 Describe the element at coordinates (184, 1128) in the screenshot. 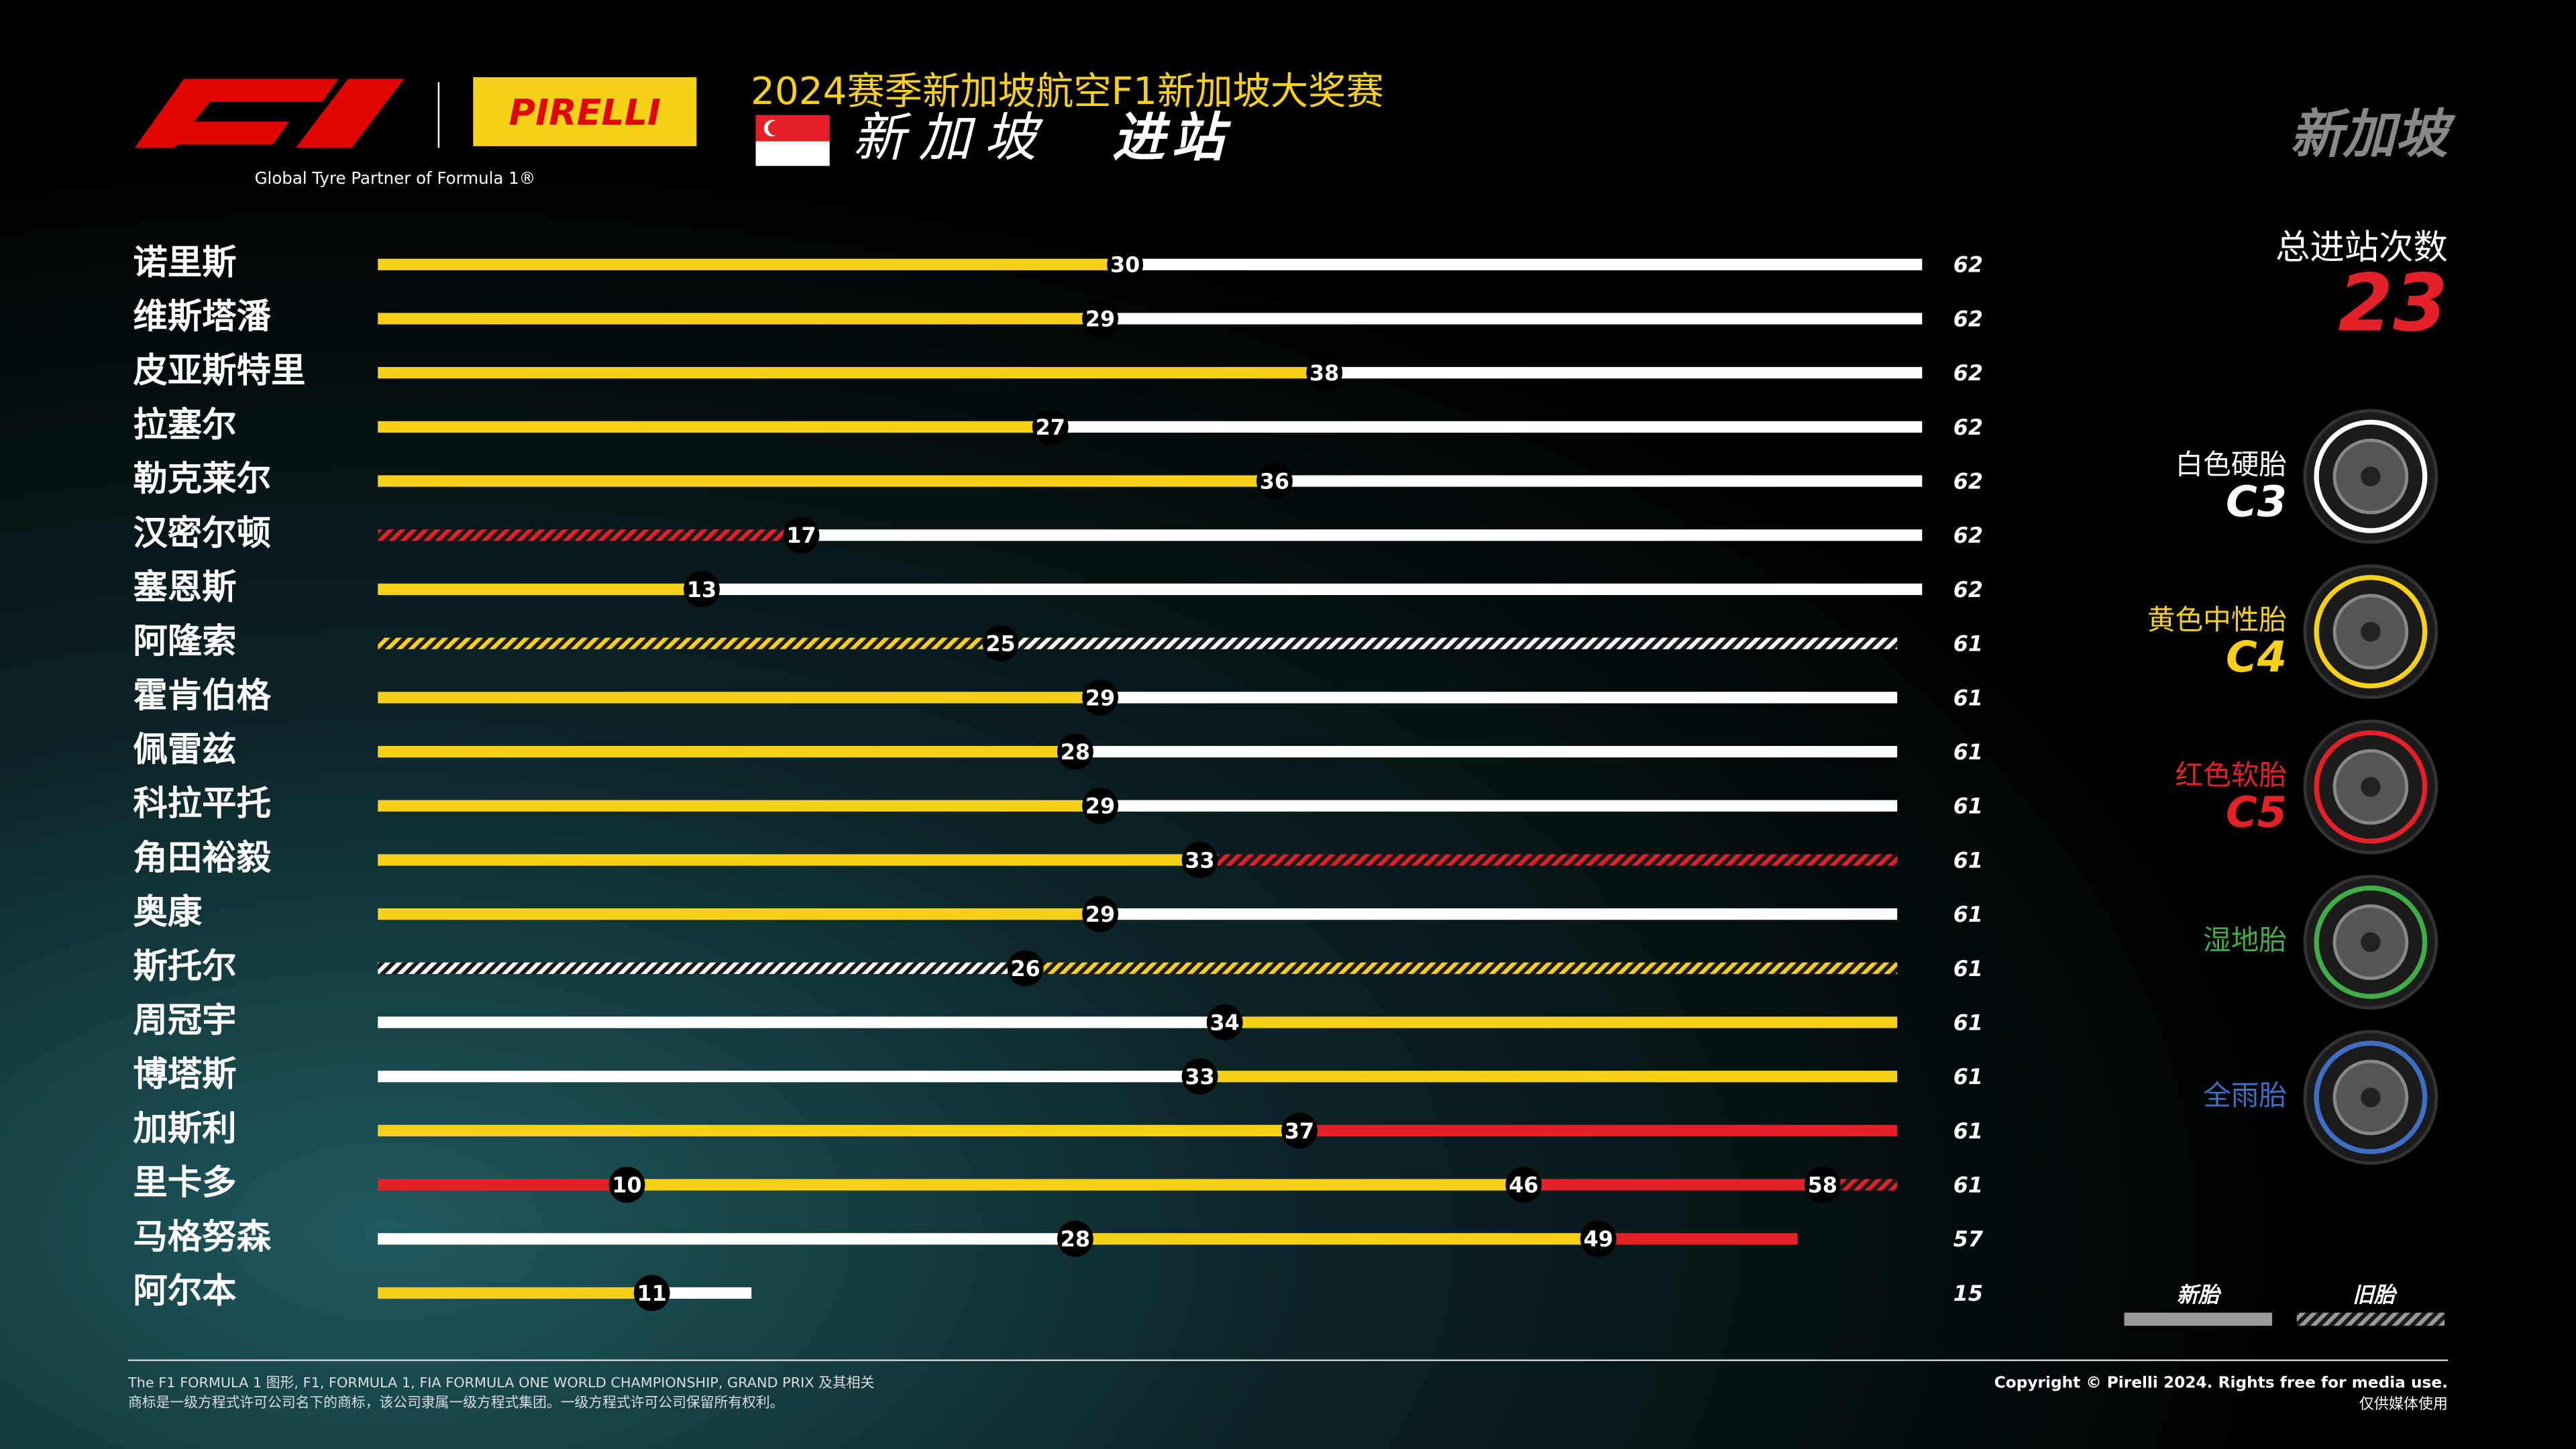

I see `driver-name: 加斯利` at that location.